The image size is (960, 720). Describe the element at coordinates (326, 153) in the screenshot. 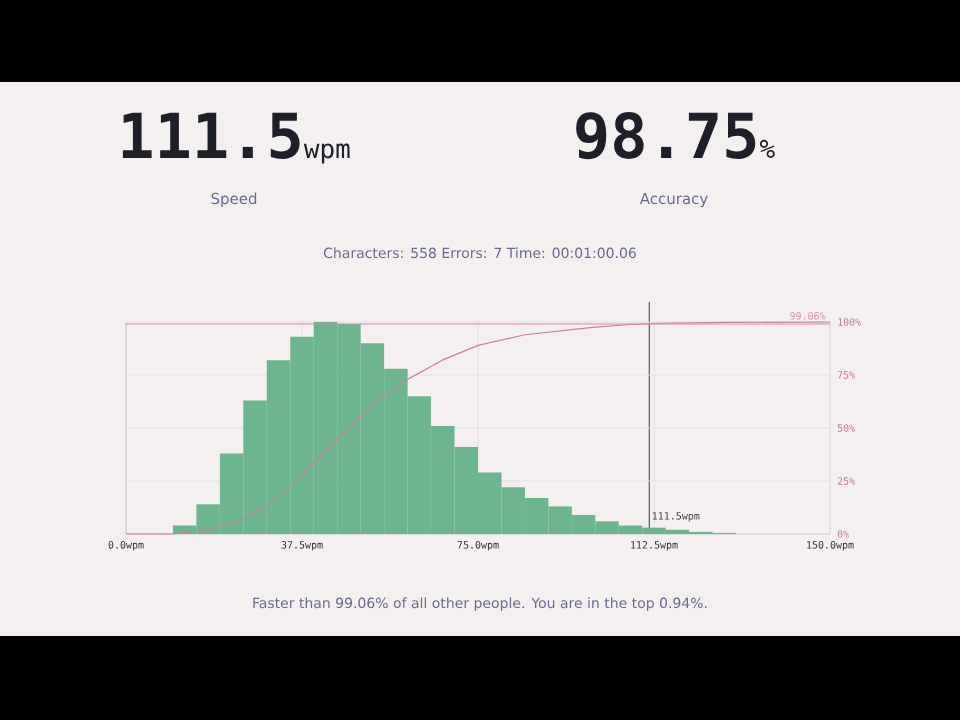

I see `text: wpm` at that location.